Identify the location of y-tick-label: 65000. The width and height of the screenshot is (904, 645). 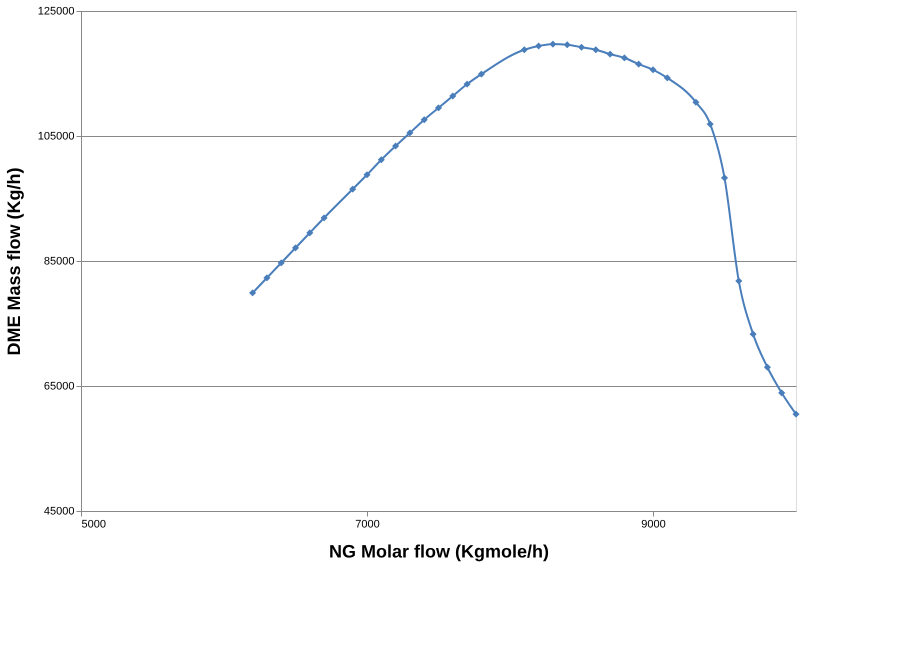
(59, 386).